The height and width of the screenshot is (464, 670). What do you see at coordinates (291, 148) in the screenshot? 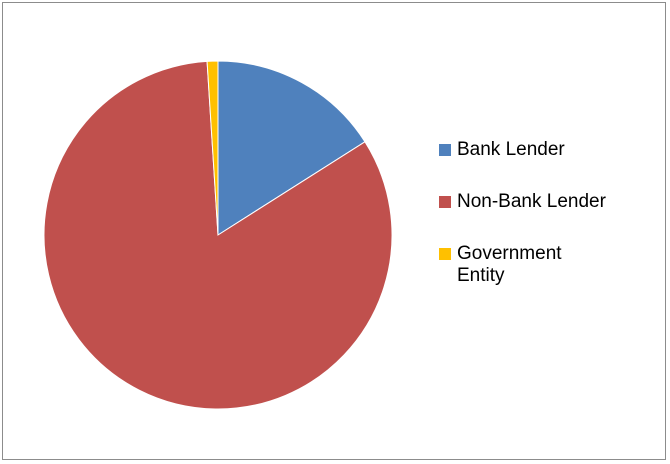
I see `pie-slice-bank-lender` at bounding box center [291, 148].